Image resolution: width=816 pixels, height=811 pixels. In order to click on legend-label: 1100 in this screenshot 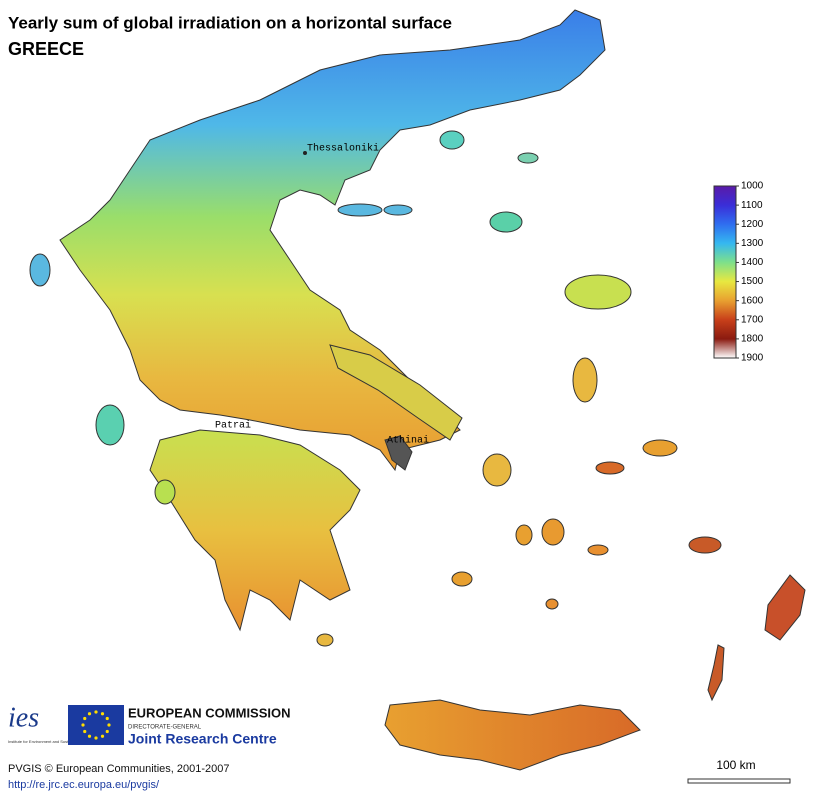, I will do `click(752, 205)`.